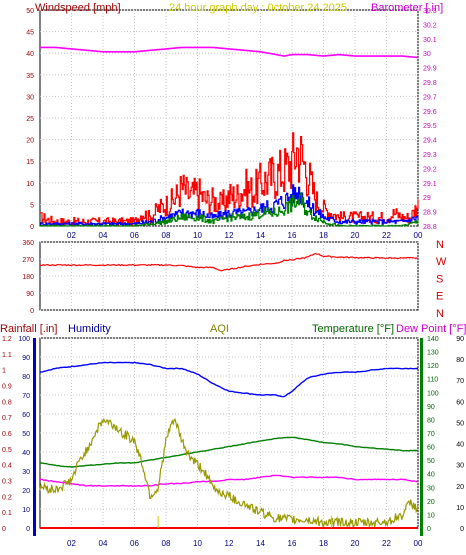 This screenshot has width=466, height=555. I want to click on humidity-tick-label: 90, so click(26, 358).